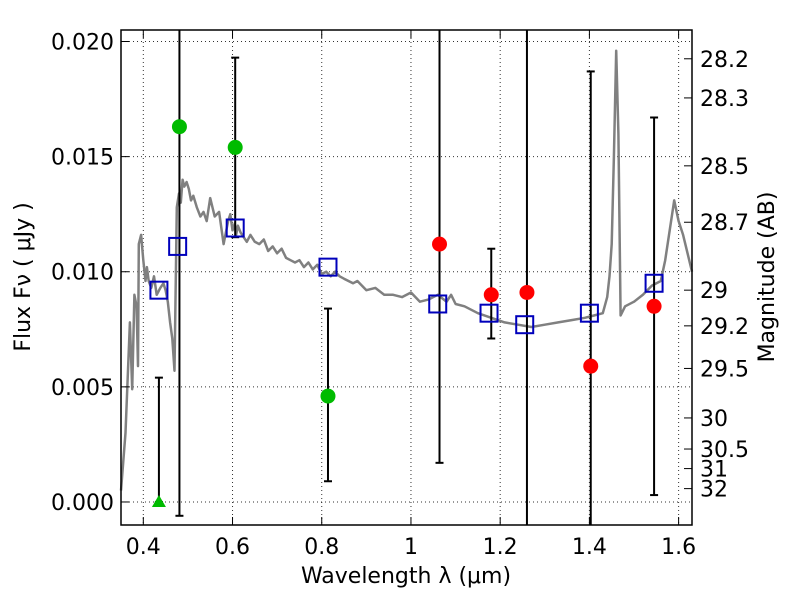  I want to click on mag-tick-label: 32, so click(714, 490).